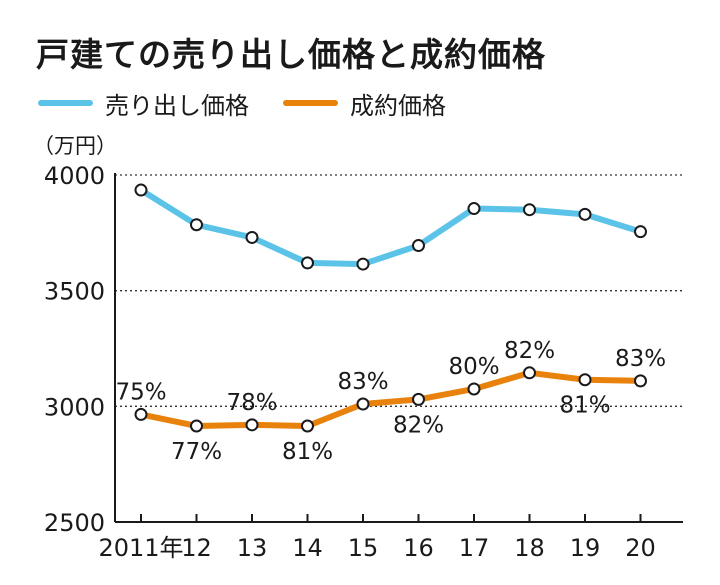 The width and height of the screenshot is (720, 585). I want to click on x-tick-label-2: 13, so click(252, 548).